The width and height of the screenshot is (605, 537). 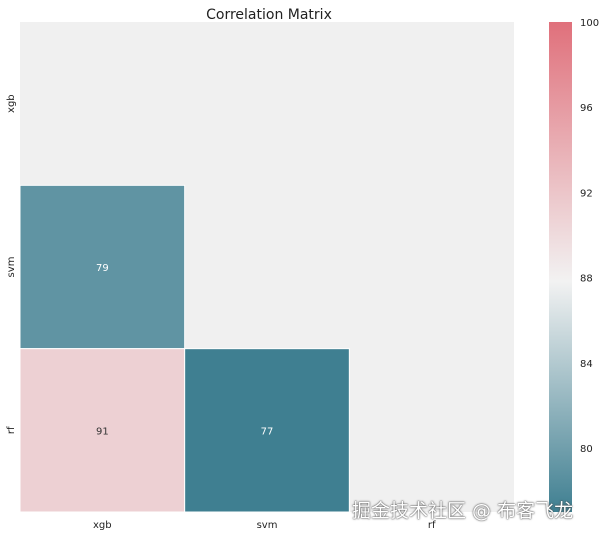 I want to click on col-tick-label: xgb, so click(x=102, y=525).